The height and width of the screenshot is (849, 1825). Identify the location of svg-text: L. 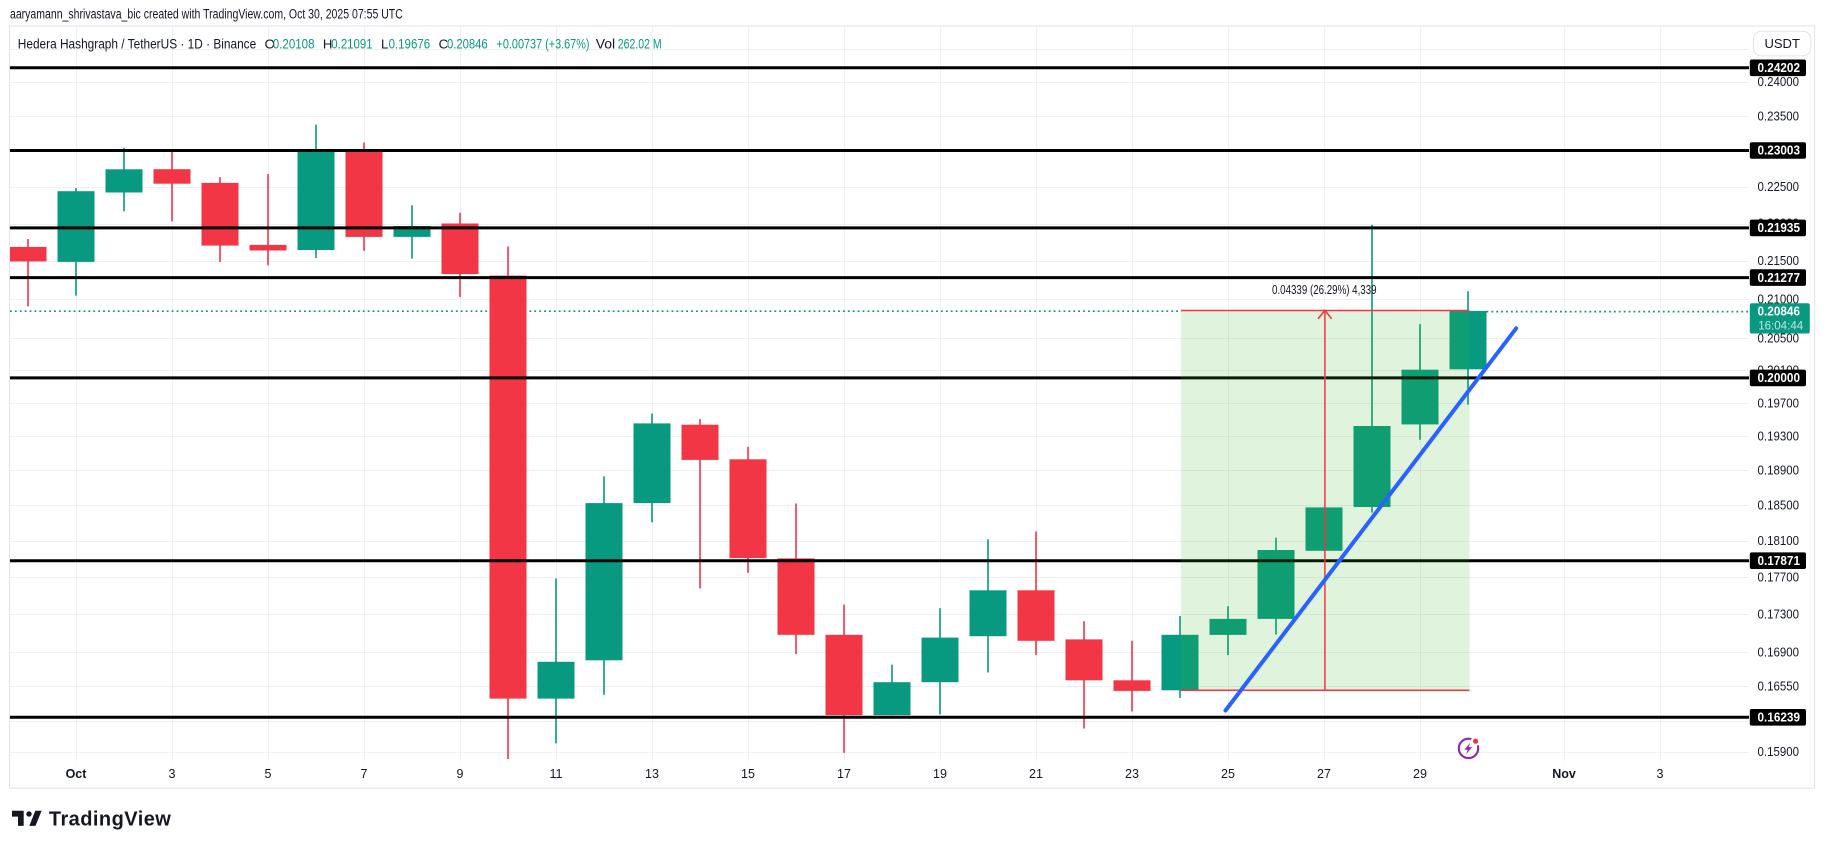
(384, 44).